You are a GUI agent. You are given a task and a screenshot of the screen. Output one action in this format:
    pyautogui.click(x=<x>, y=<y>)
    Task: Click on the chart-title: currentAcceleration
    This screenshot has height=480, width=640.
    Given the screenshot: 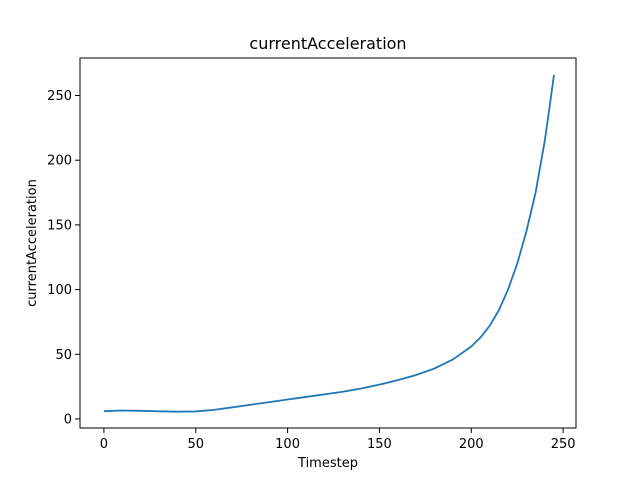 What is the action you would take?
    pyautogui.click(x=327, y=43)
    